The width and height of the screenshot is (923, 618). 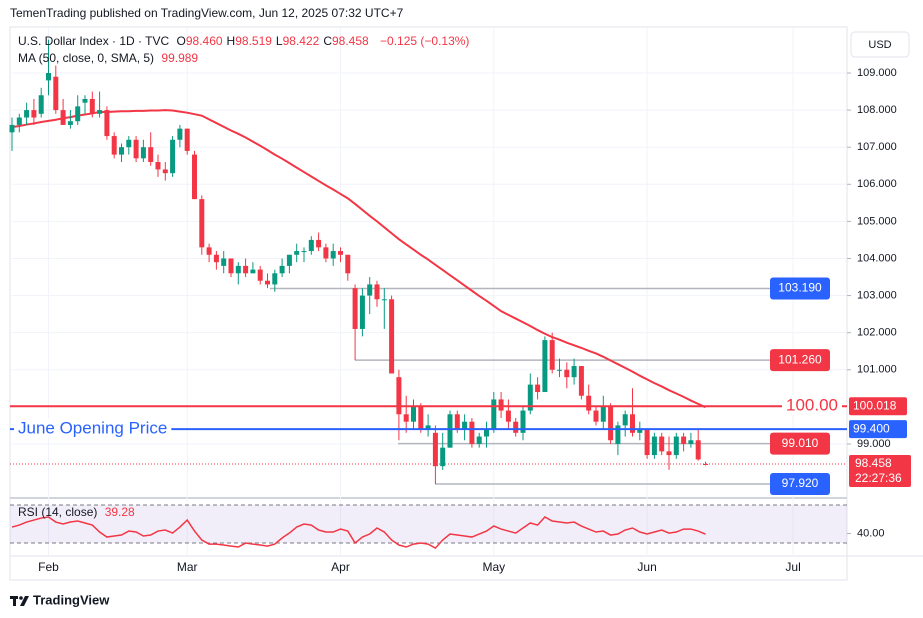 What do you see at coordinates (877, 258) in the screenshot?
I see `y-tick-label: 104.000` at bounding box center [877, 258].